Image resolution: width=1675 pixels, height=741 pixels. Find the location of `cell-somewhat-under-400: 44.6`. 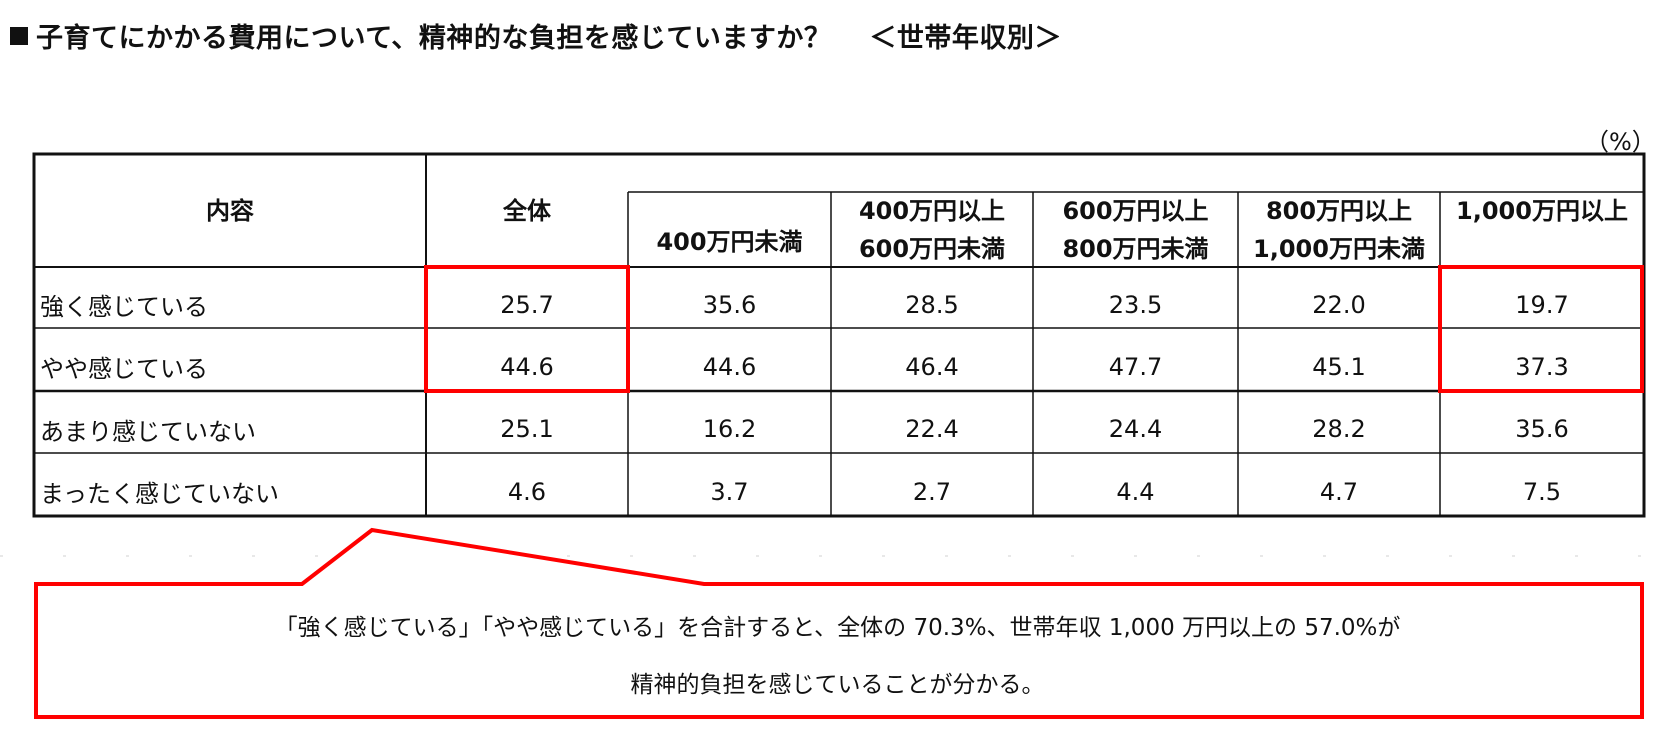

cell-somewhat-under-400: 44.6 is located at coordinates (729, 366).